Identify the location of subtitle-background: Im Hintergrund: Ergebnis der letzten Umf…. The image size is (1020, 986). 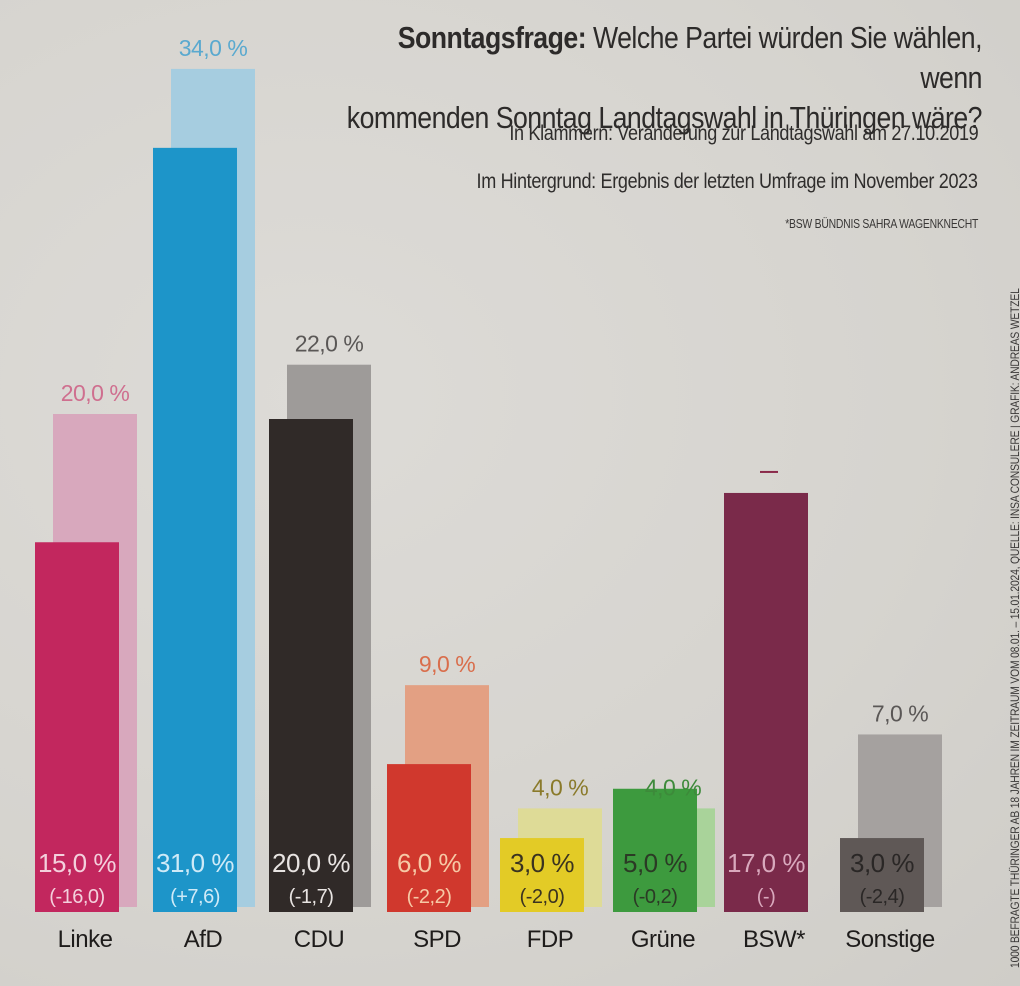
(727, 181).